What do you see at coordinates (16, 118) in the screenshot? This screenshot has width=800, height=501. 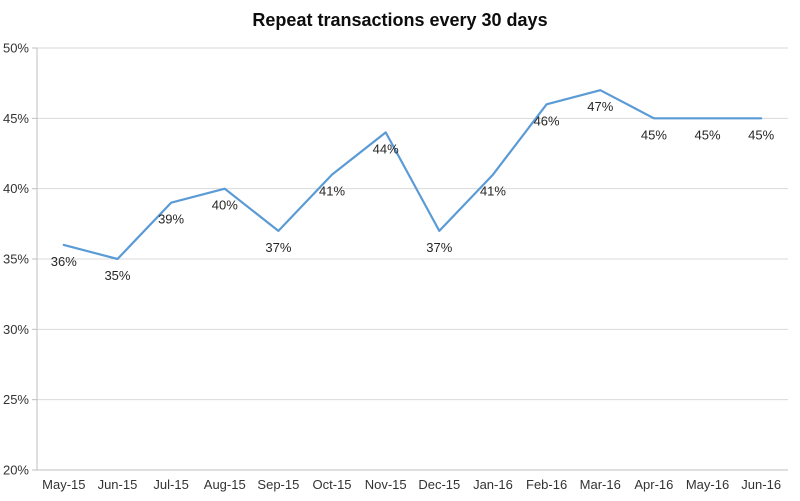 I see `y-tick-label: 45%` at bounding box center [16, 118].